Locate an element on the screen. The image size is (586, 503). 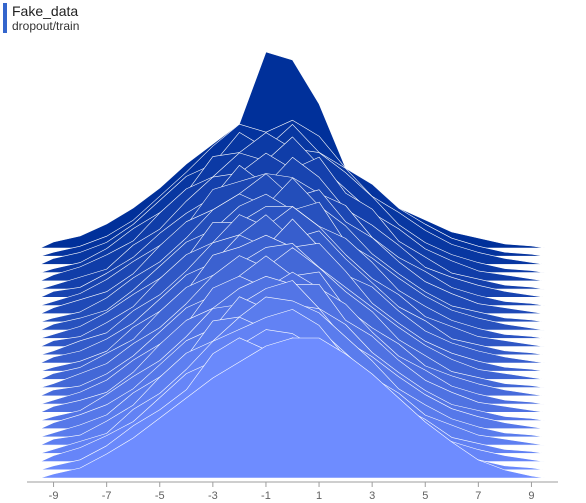
accent-bar is located at coordinates (5, 18).